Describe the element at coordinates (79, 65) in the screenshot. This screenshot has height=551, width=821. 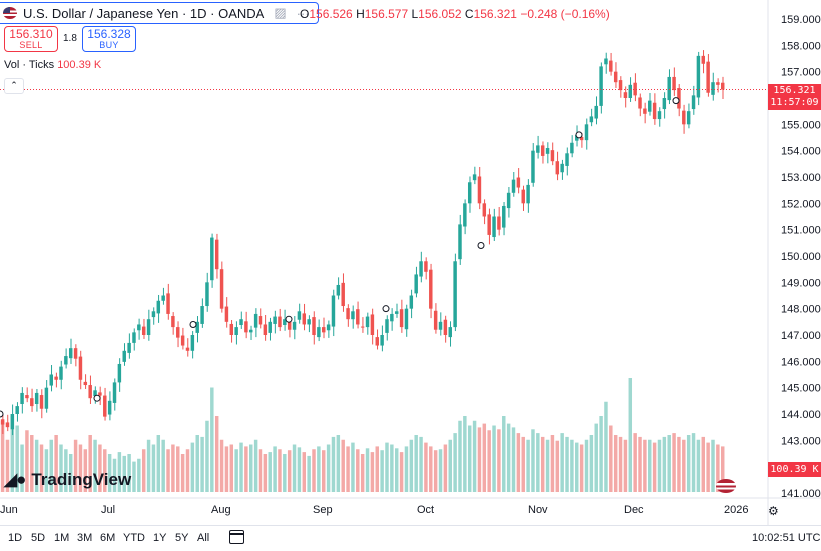
I see `volume-value: 100.39 K` at that location.